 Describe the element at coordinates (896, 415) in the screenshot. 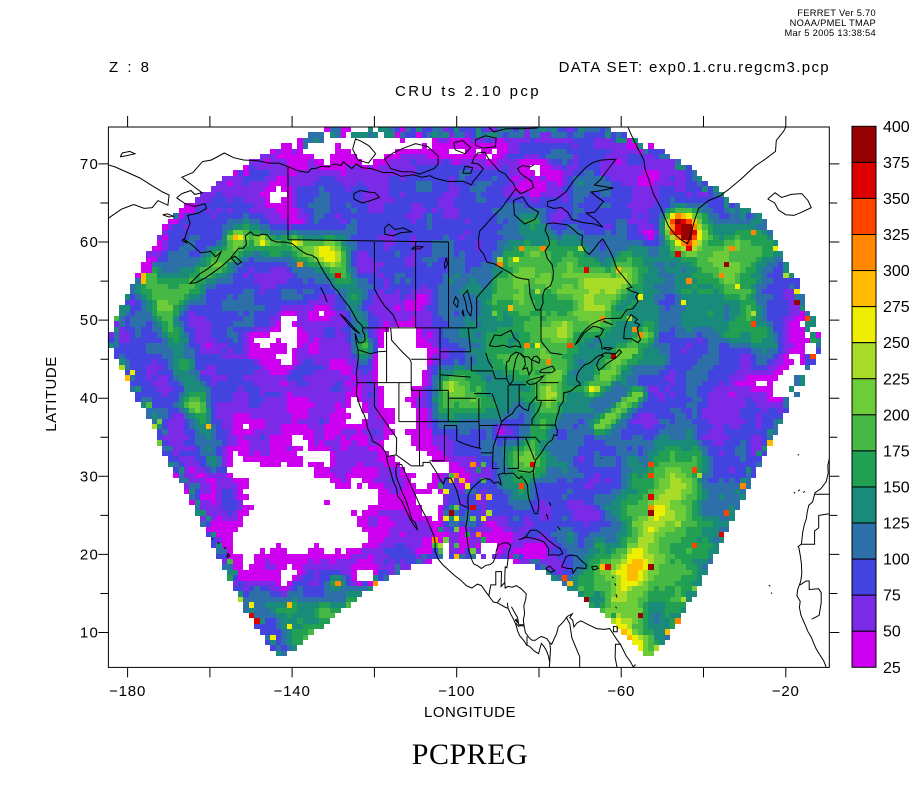

I see `svg-text: 200` at that location.